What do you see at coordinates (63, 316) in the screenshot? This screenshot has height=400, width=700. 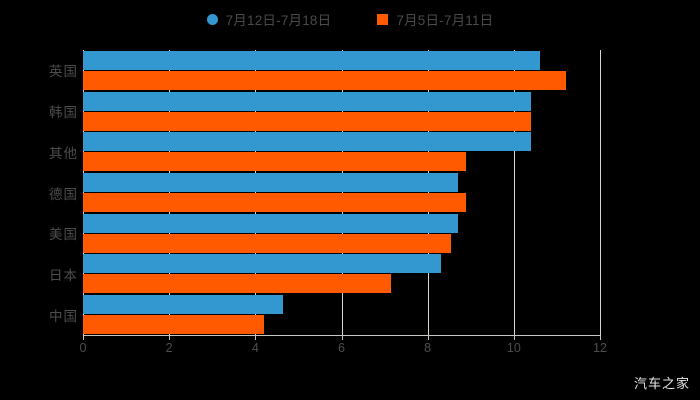 I see `y-axis-category-label: 中国` at bounding box center [63, 316].